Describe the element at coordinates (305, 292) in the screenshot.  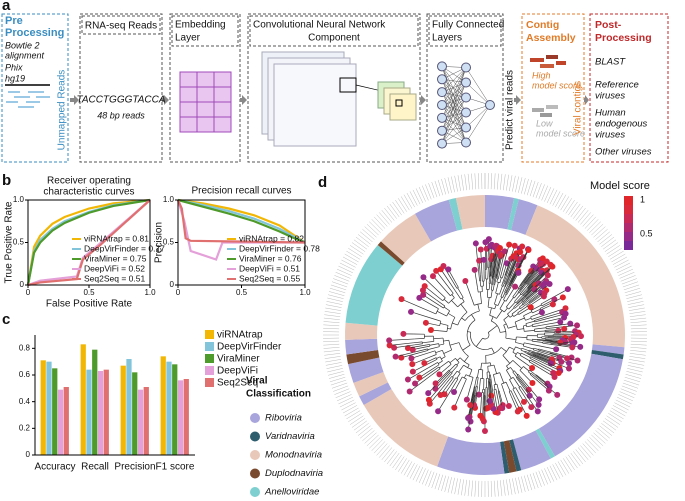
I see `x-tick-label: 1.0` at that location.